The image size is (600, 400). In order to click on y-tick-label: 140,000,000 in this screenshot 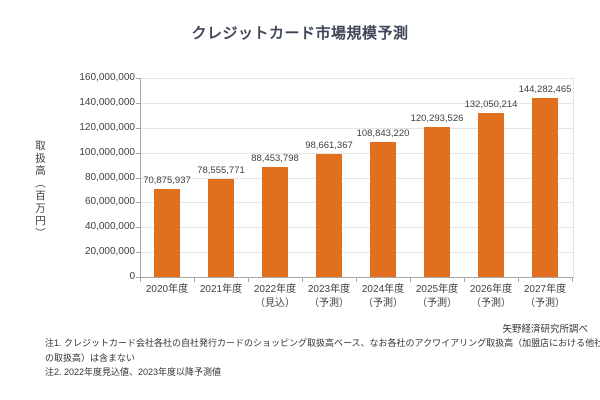, I will do `click(107, 102)`.